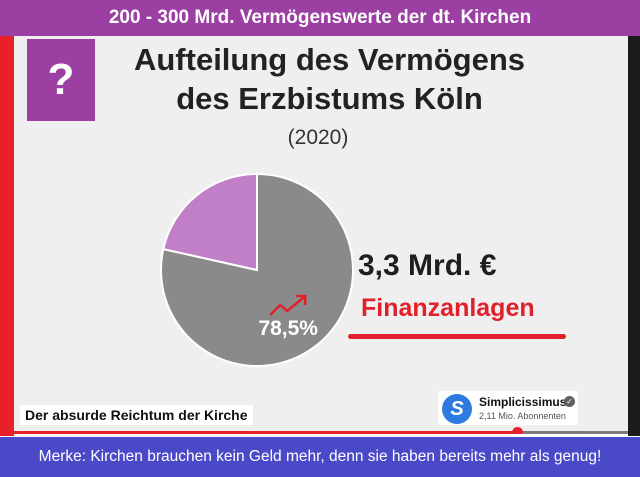 Image resolution: width=640 pixels, height=477 pixels. Describe the element at coordinates (318, 137) in the screenshot. I see `slide-year: (2020)` at that location.